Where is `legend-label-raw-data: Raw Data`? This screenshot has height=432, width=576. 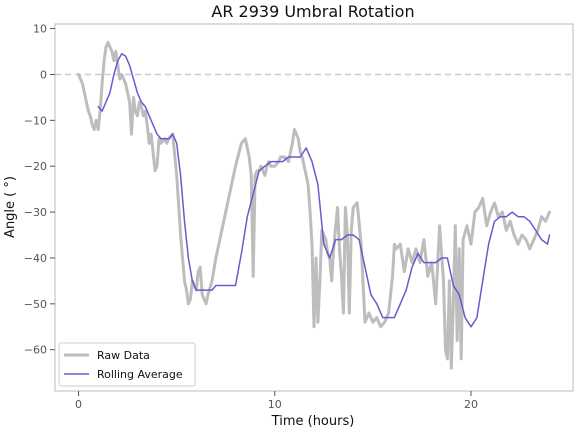
legend-label-raw-data: Raw Data is located at coordinates (123, 355).